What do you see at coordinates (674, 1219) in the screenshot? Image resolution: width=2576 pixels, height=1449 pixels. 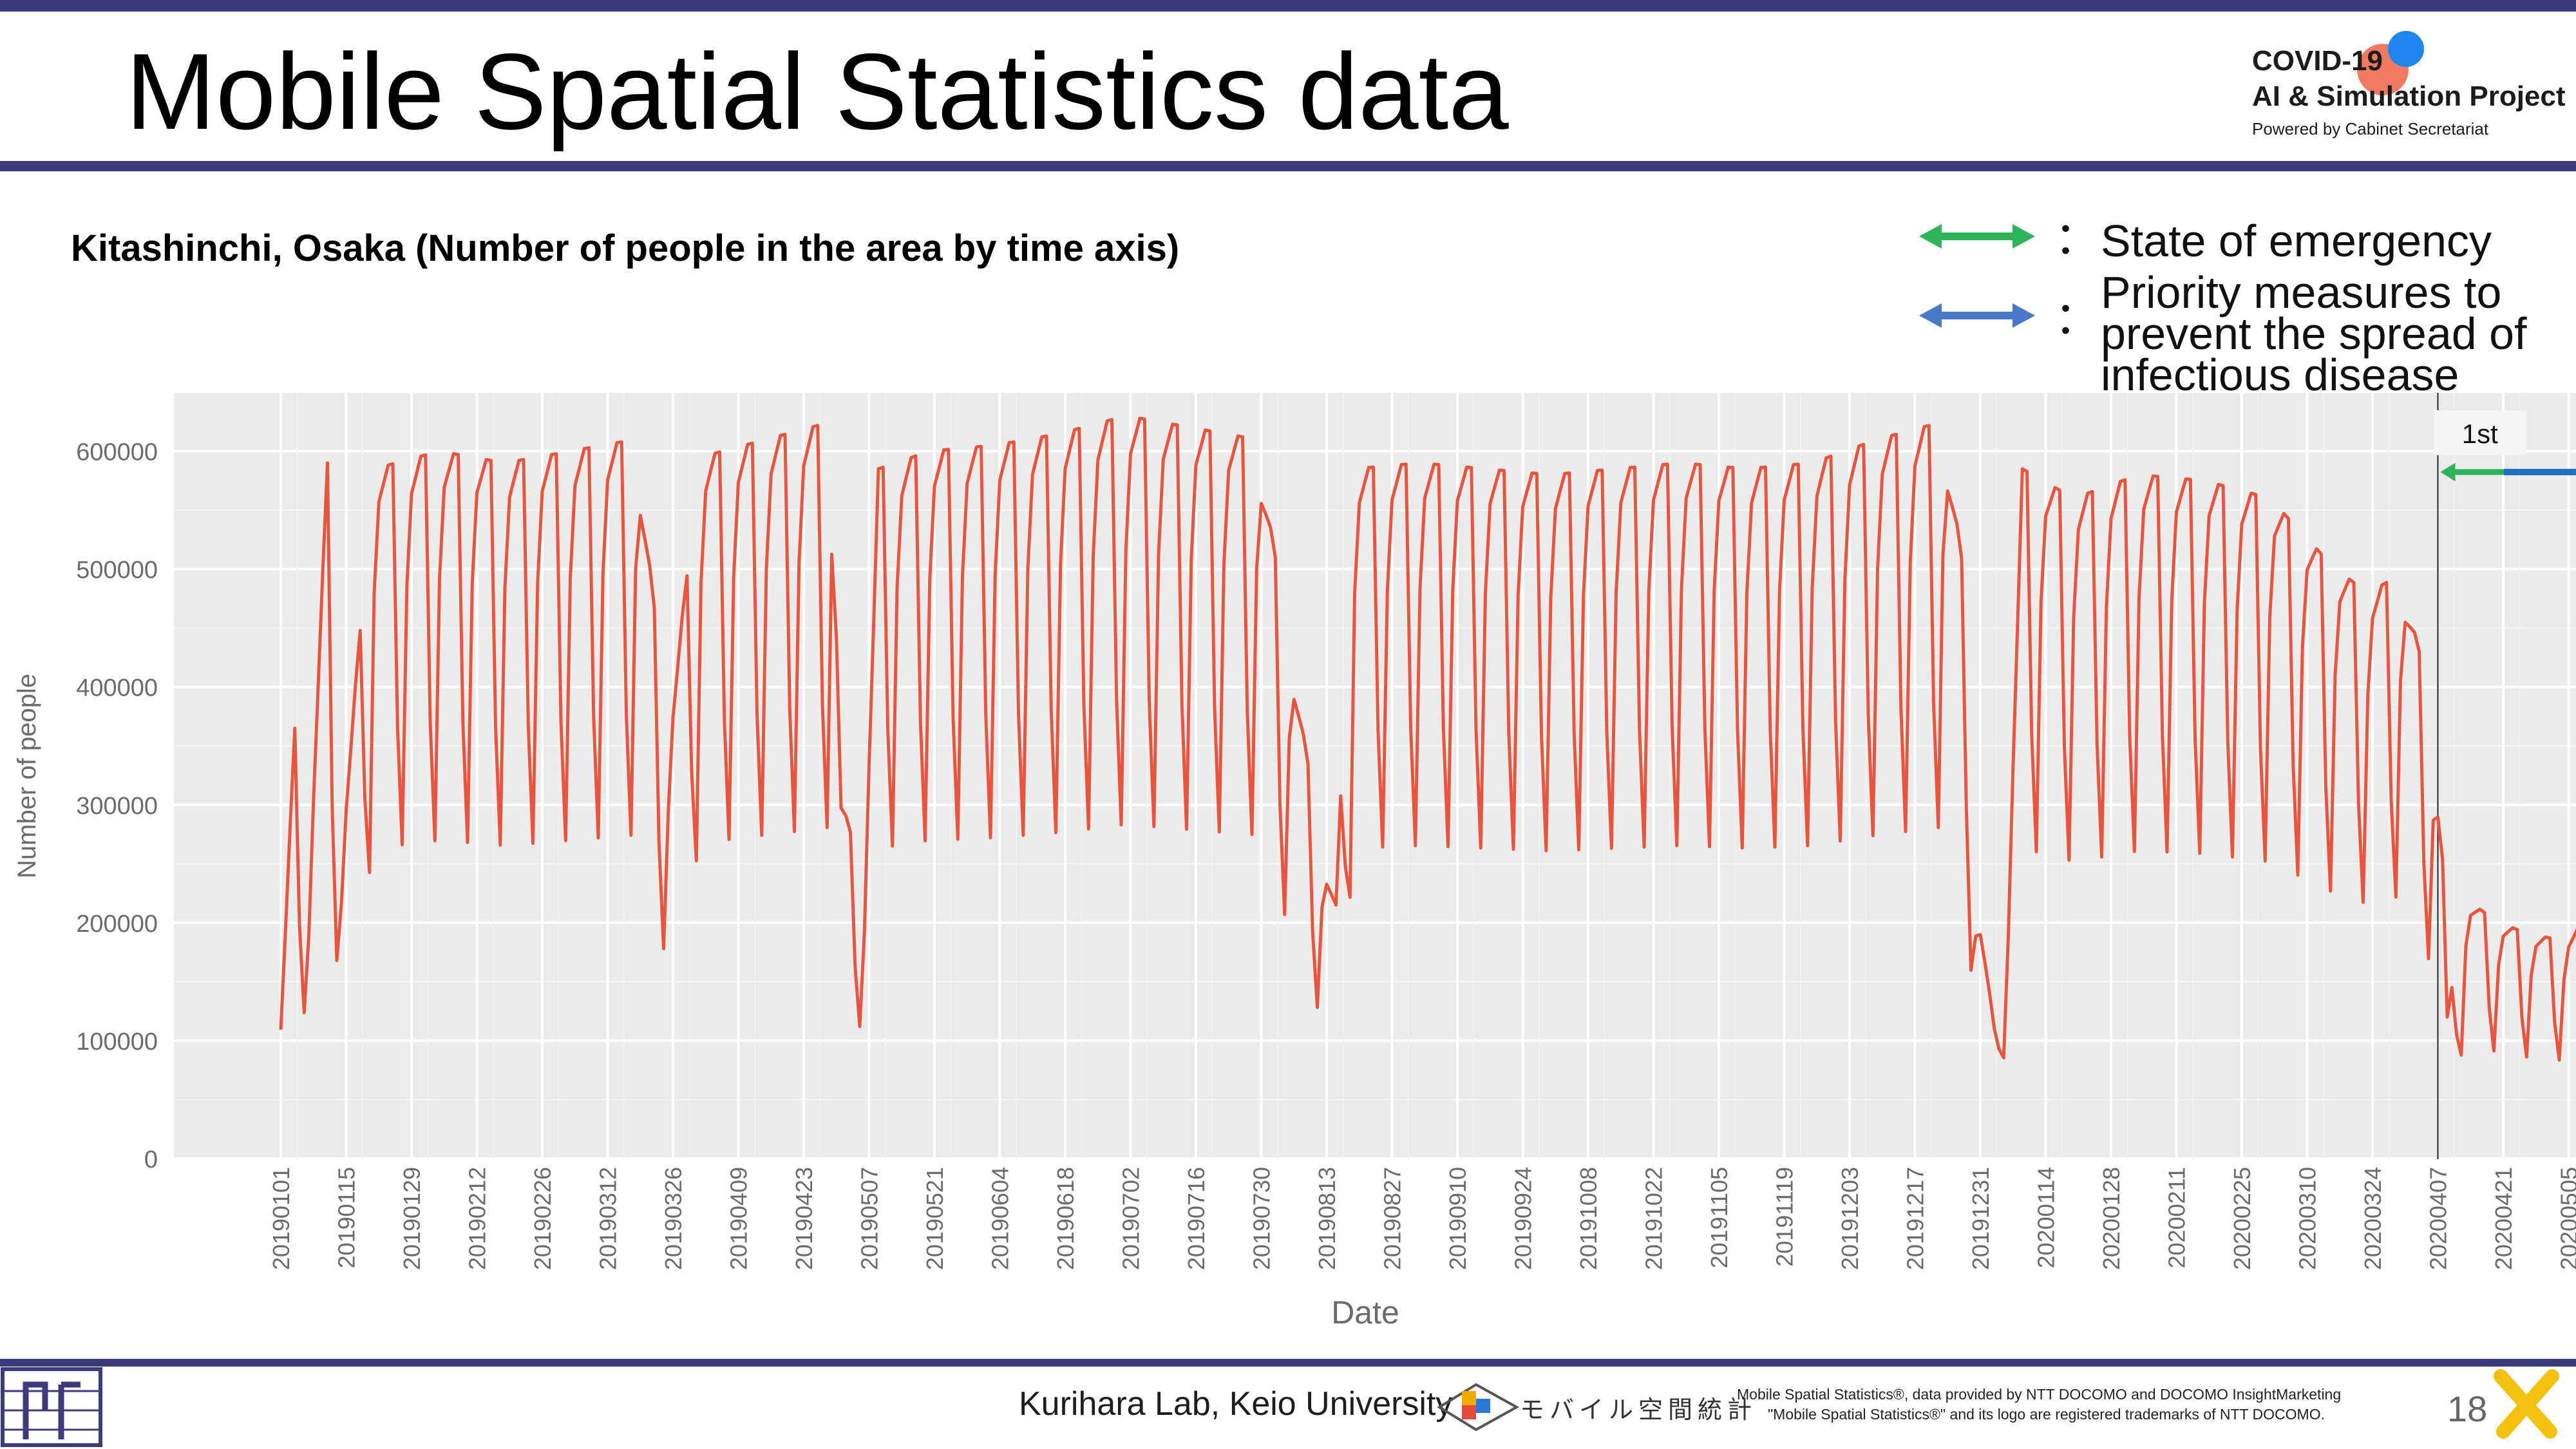 I see `x-tick-label: 20190326` at bounding box center [674, 1219].